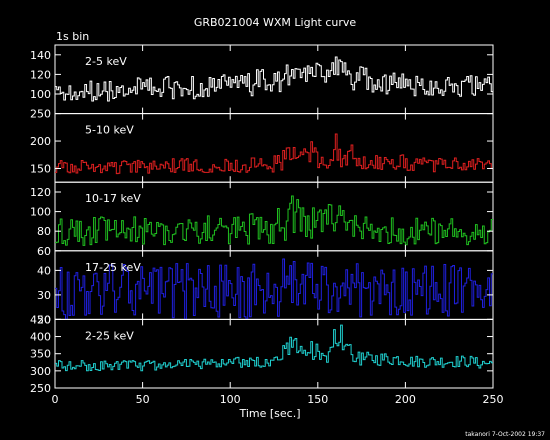 The width and height of the screenshot is (550, 440). I want to click on y-tick-label: 400, so click(40, 337).